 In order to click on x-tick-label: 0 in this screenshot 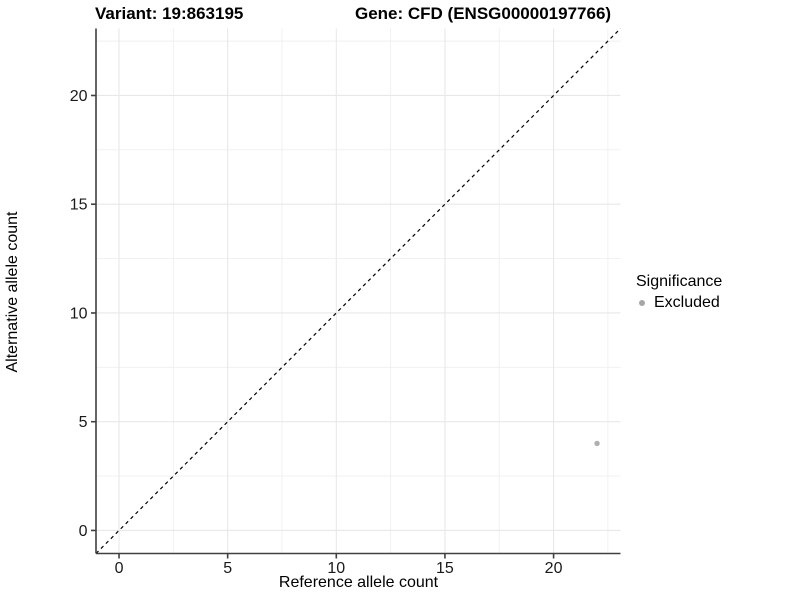, I will do `click(119, 568)`.